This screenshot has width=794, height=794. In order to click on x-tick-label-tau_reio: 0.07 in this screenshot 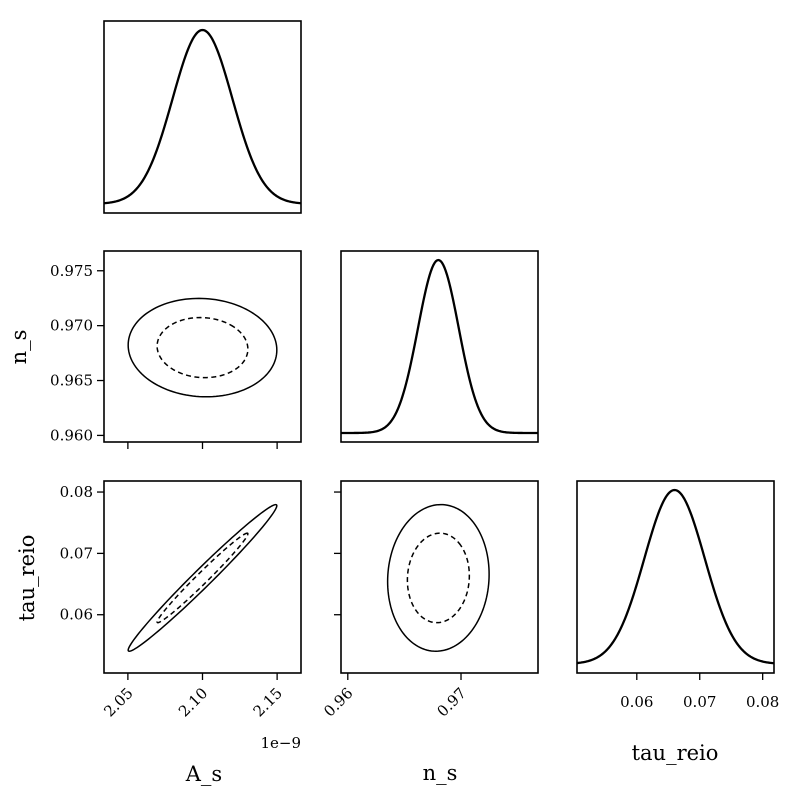, I will do `click(699, 702)`.